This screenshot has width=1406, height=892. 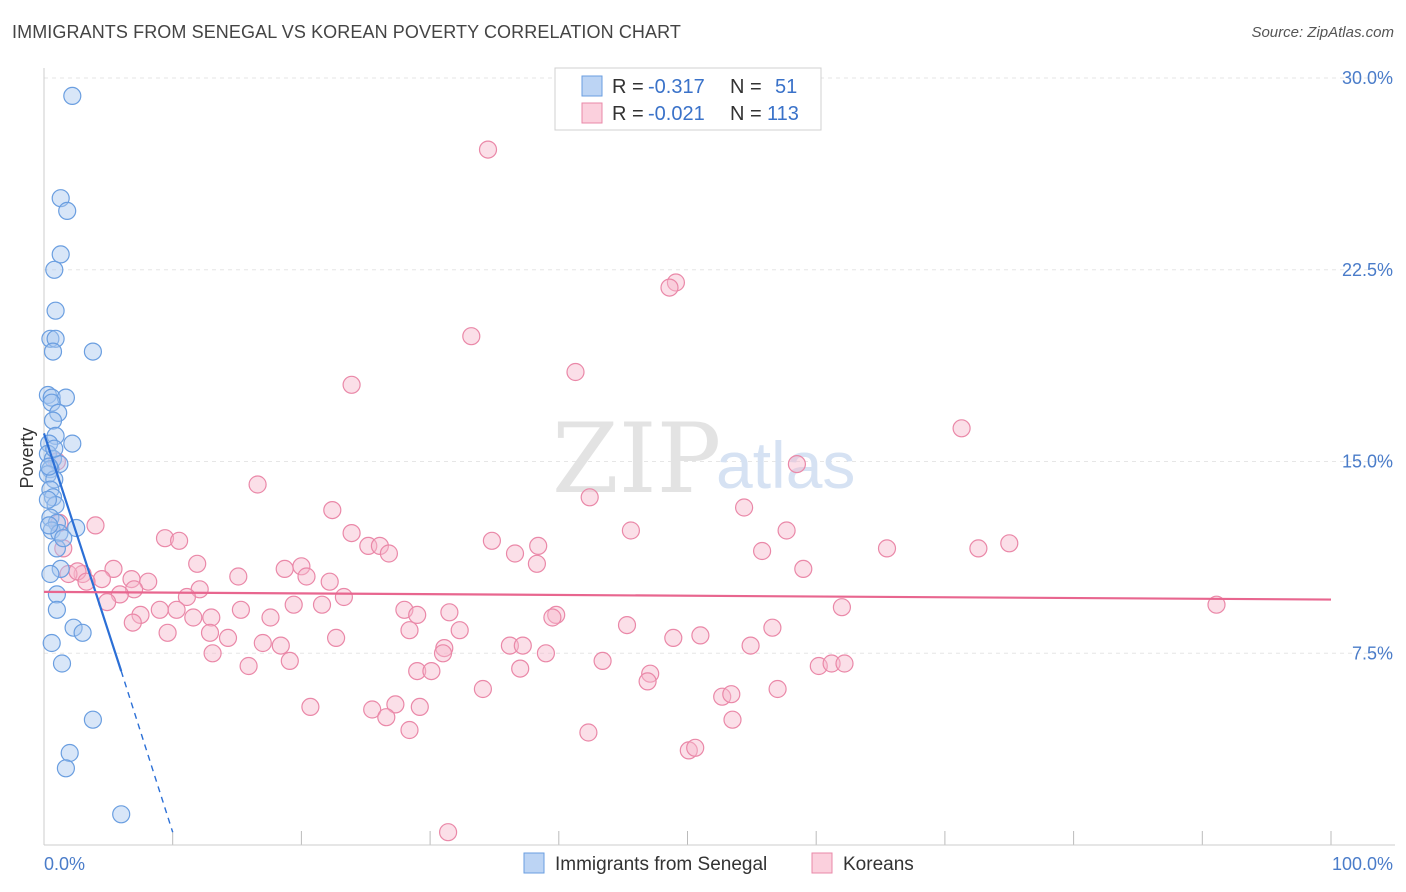 I want to click on legend-r-label-2: R =, so click(x=628, y=114).